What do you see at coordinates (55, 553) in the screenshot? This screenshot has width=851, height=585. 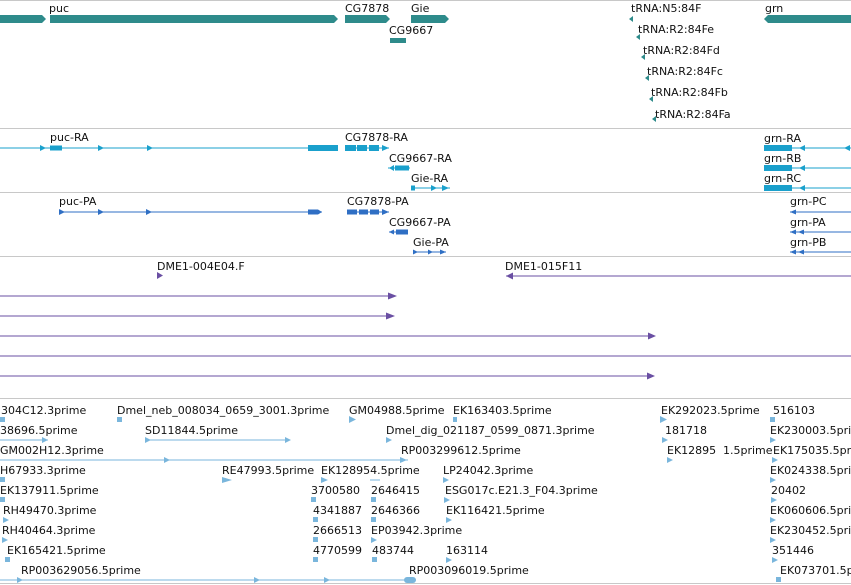 I see `est-feature: EK165421.5prime` at bounding box center [55, 553].